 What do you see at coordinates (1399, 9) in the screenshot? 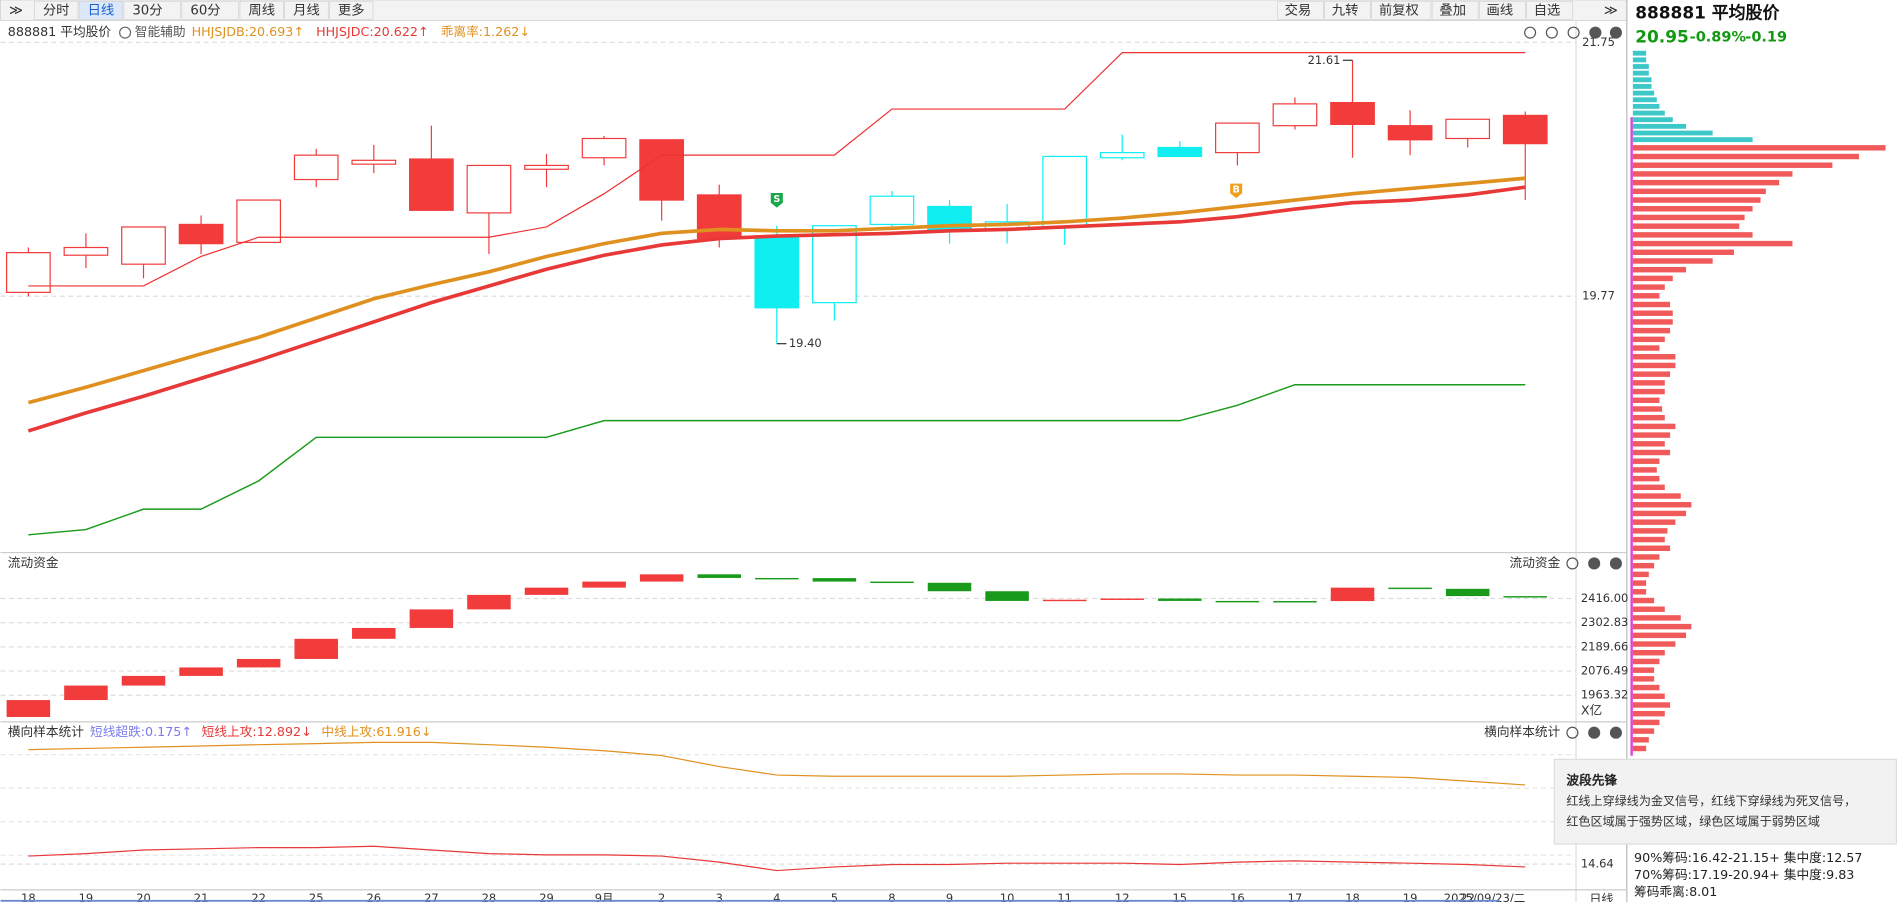
I see `tool-label: 前复权` at bounding box center [1399, 9].